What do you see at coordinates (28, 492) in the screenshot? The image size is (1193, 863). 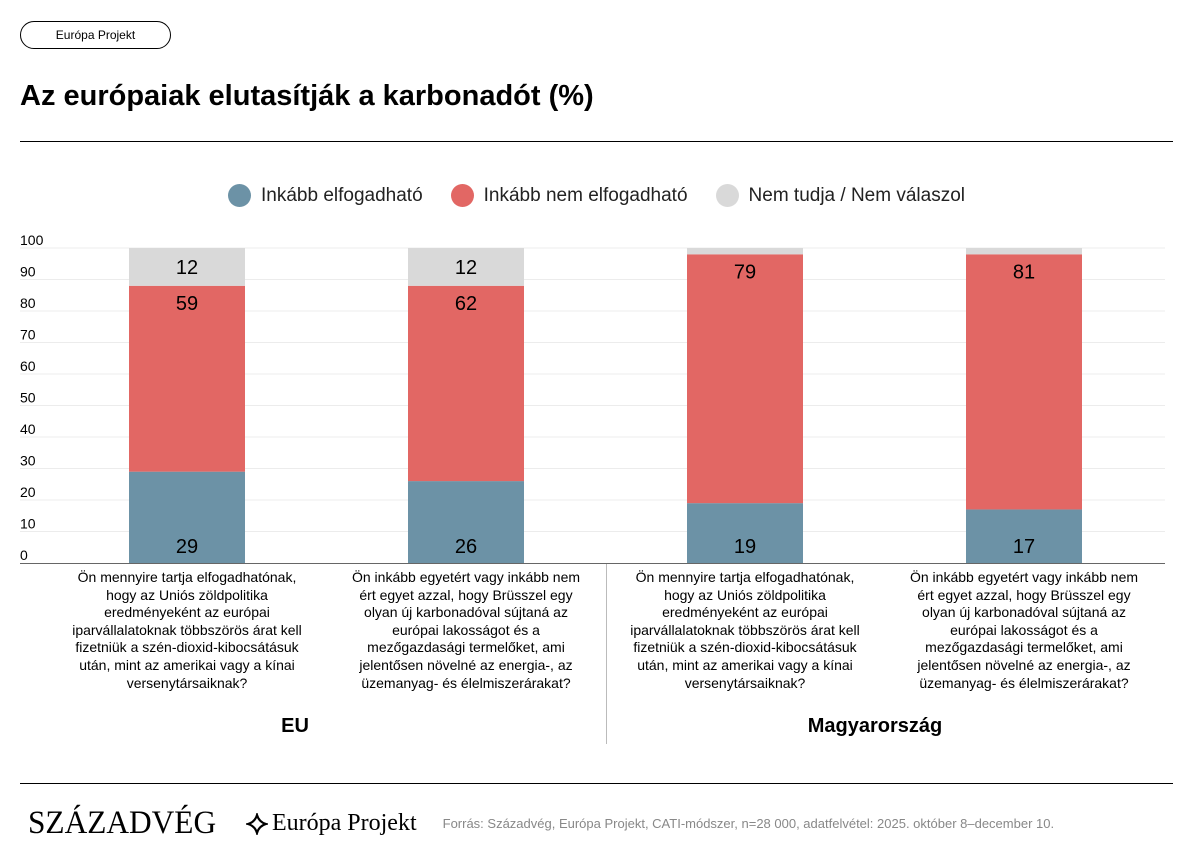 I see `y-tick-label: 20` at bounding box center [28, 492].